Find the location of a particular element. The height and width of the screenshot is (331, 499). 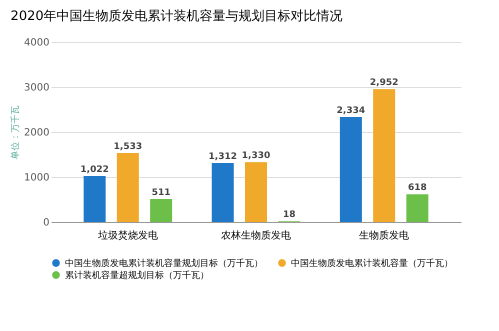

x-tick-label: 农林生物质发电 is located at coordinates (256, 236).